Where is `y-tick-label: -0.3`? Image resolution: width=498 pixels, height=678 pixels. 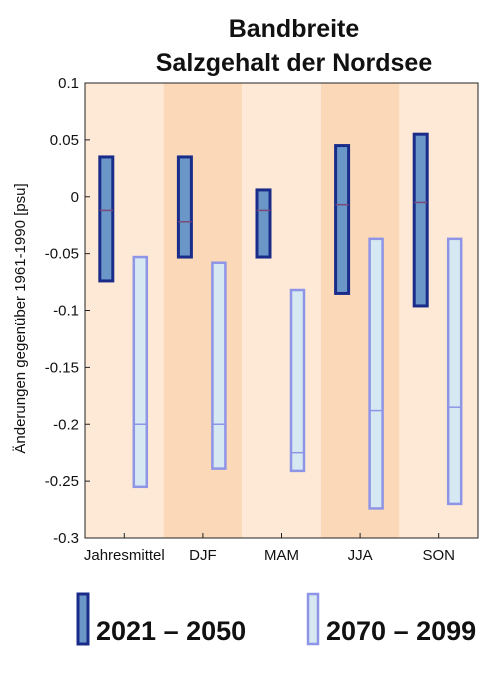 y-tick-label: -0.3 is located at coordinates (66, 538).